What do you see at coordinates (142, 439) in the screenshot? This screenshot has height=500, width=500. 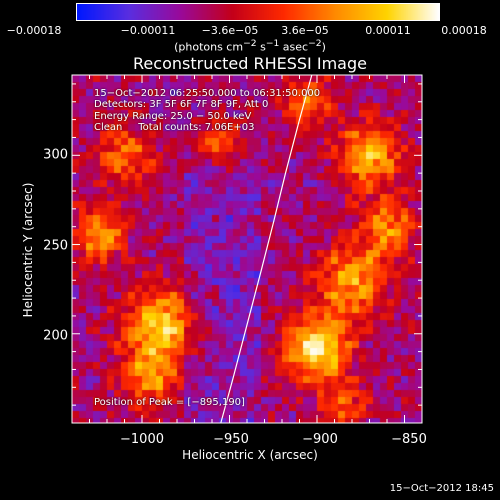 I see `x-tick-label: −1000` at bounding box center [142, 439].